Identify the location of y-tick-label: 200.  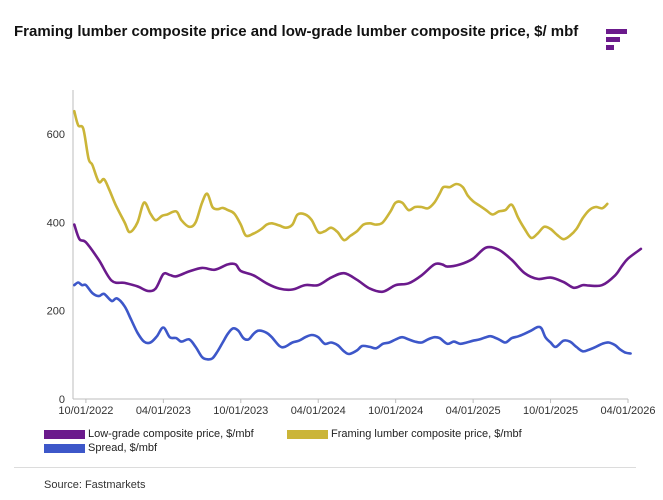
(56, 312).